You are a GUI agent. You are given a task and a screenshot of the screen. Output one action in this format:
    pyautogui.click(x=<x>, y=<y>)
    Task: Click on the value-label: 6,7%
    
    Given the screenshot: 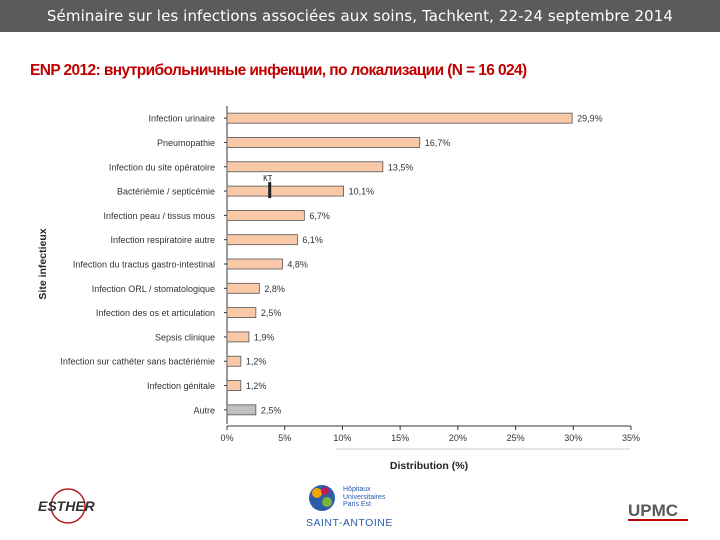 What is the action you would take?
    pyautogui.click(x=319, y=216)
    